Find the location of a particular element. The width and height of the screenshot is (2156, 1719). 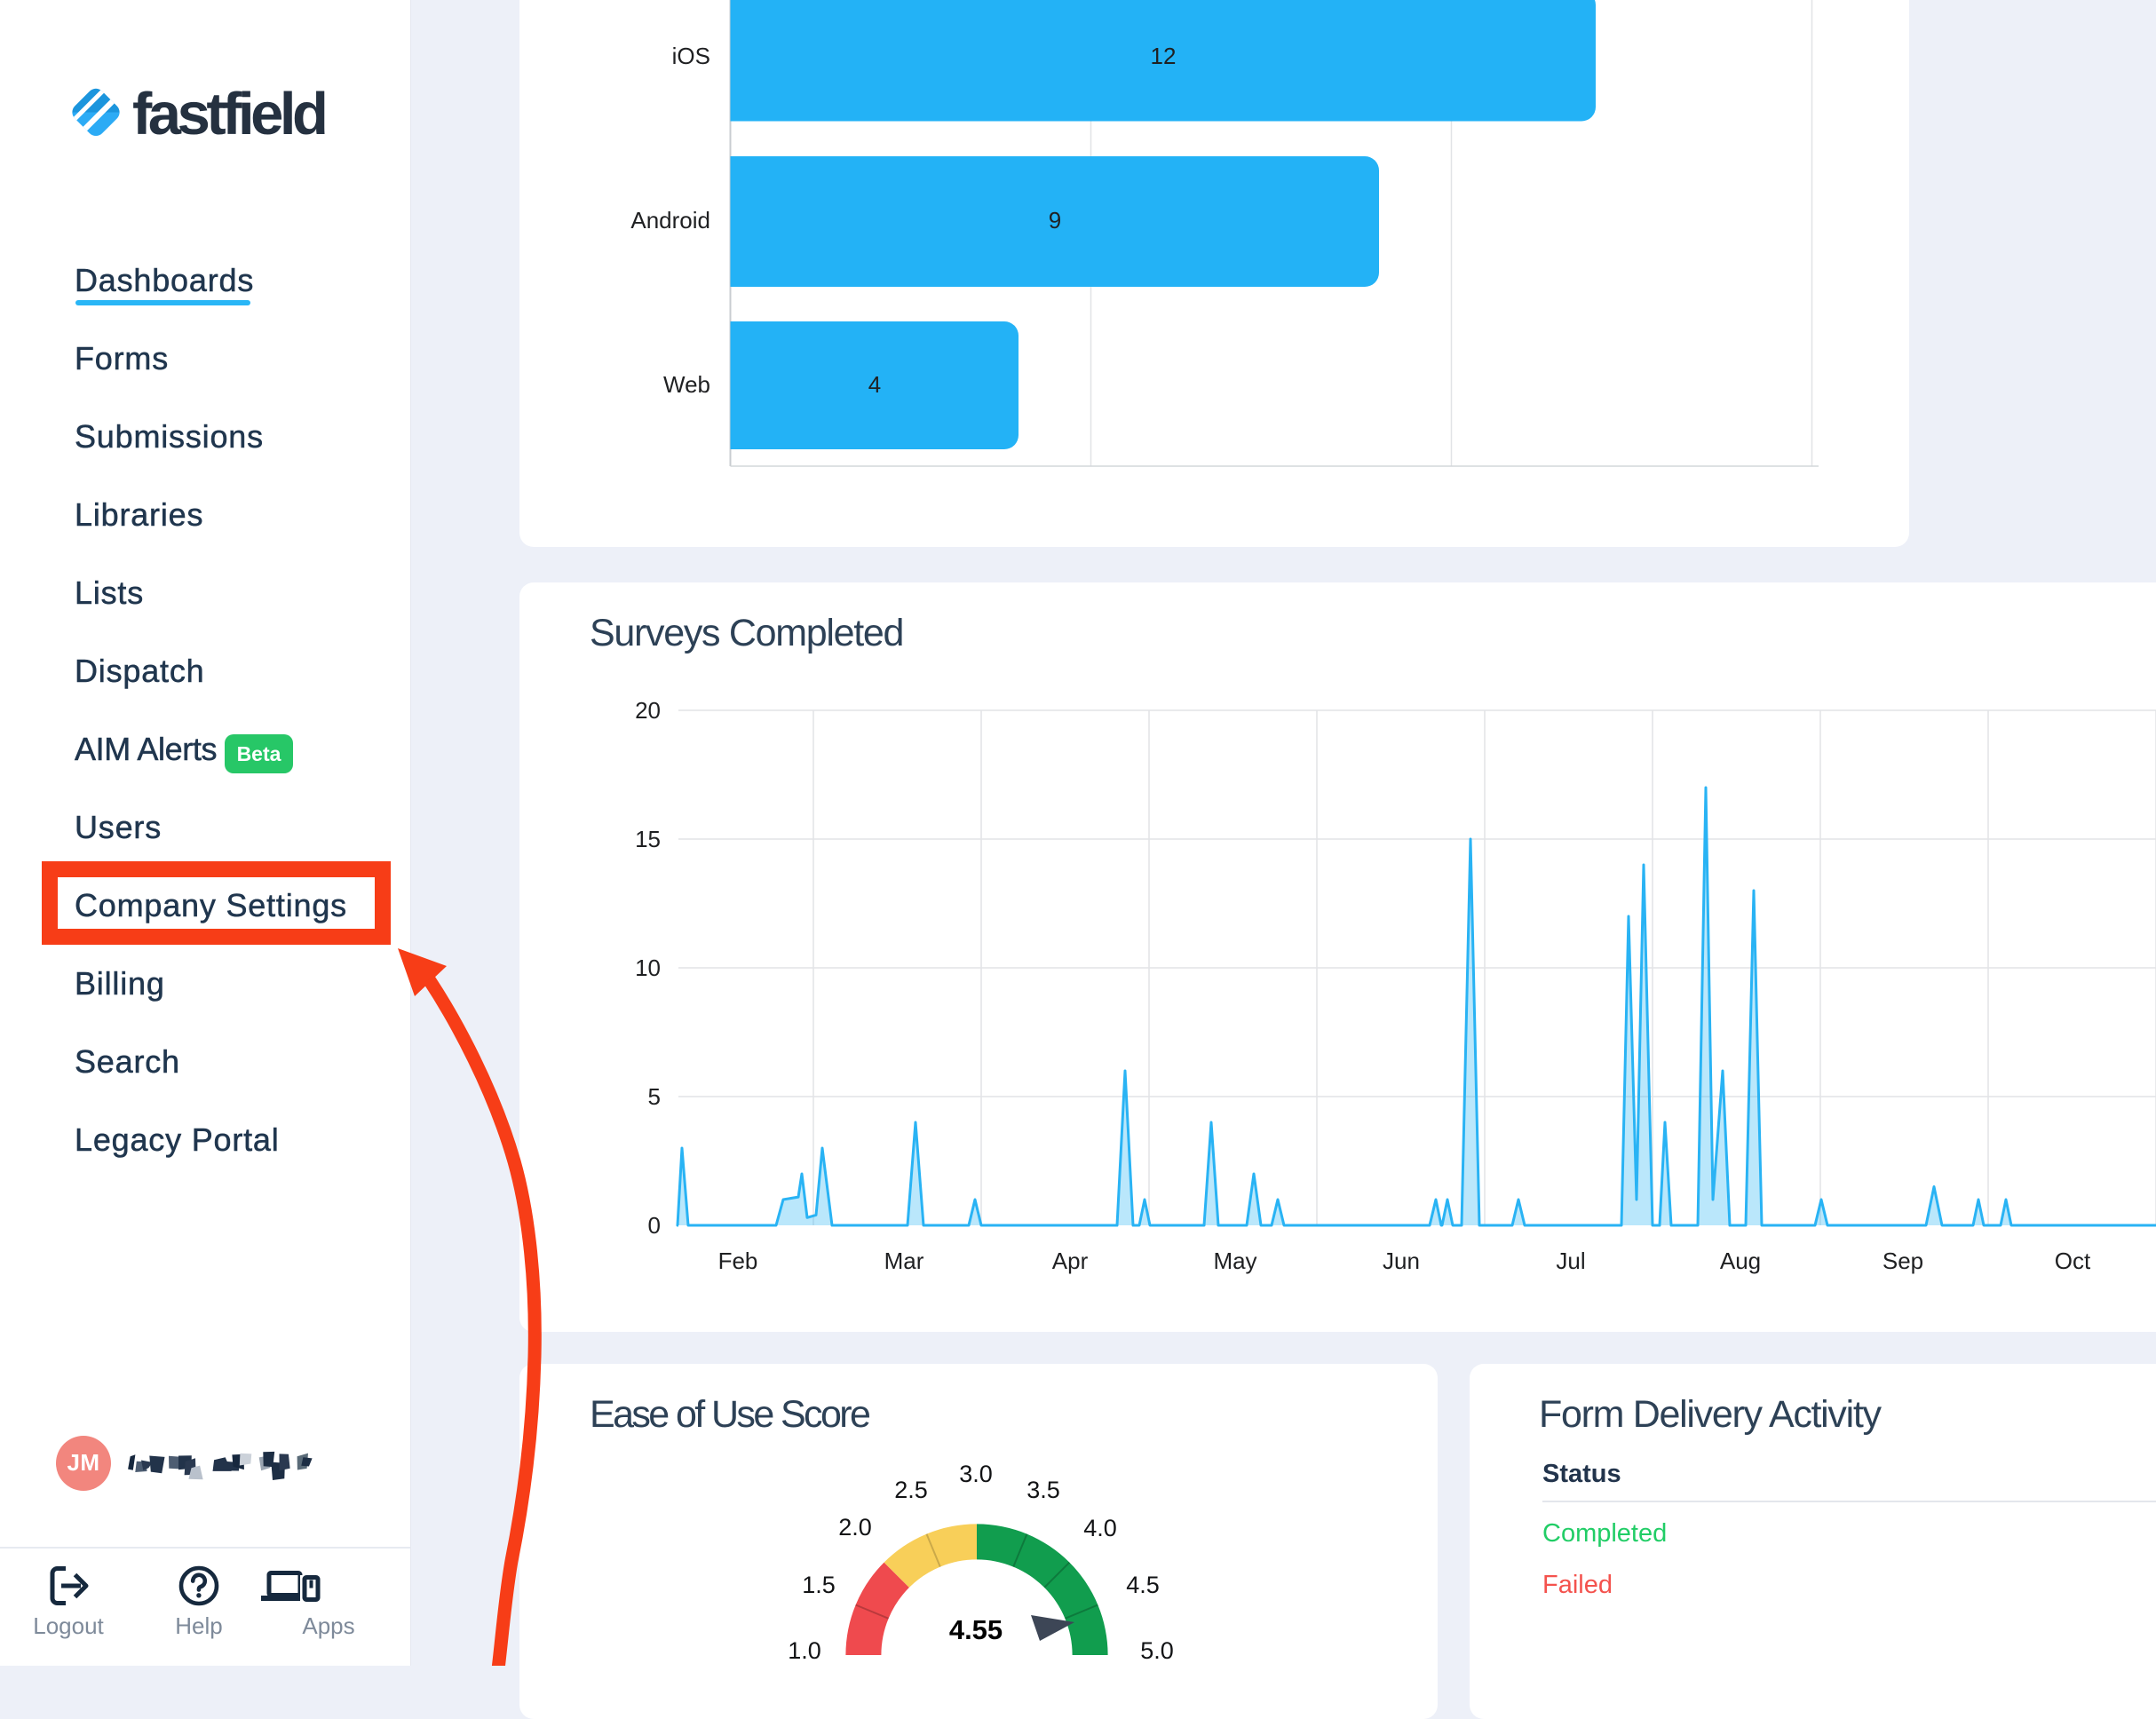

svg-text: 4.55 is located at coordinates (976, 1629).